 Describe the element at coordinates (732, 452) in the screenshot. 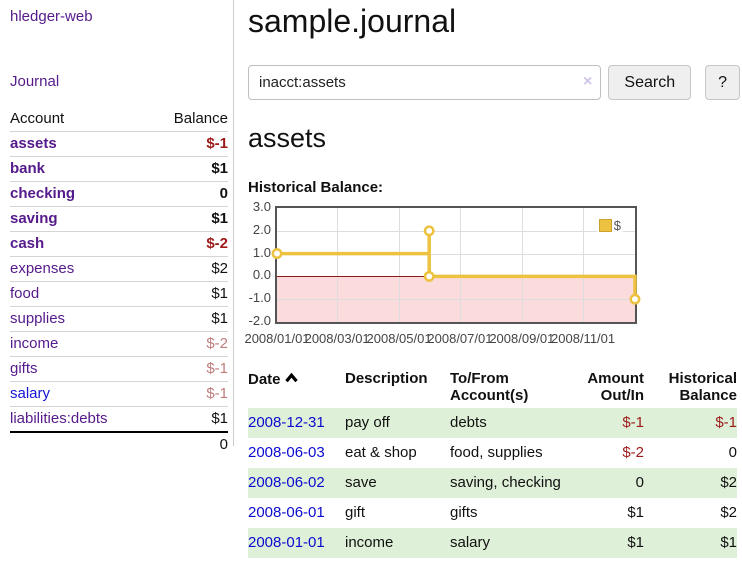

I see `register-balance-cell: 0` at that location.